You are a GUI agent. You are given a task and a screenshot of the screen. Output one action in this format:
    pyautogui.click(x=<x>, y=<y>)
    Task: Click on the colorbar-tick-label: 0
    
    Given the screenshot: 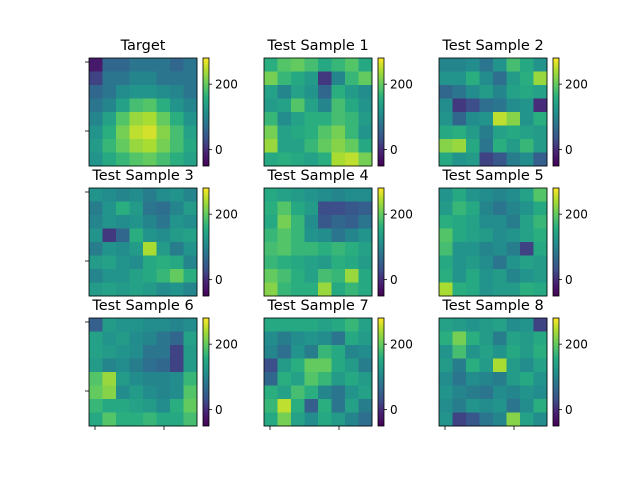 What is the action you would take?
    pyautogui.click(x=569, y=280)
    